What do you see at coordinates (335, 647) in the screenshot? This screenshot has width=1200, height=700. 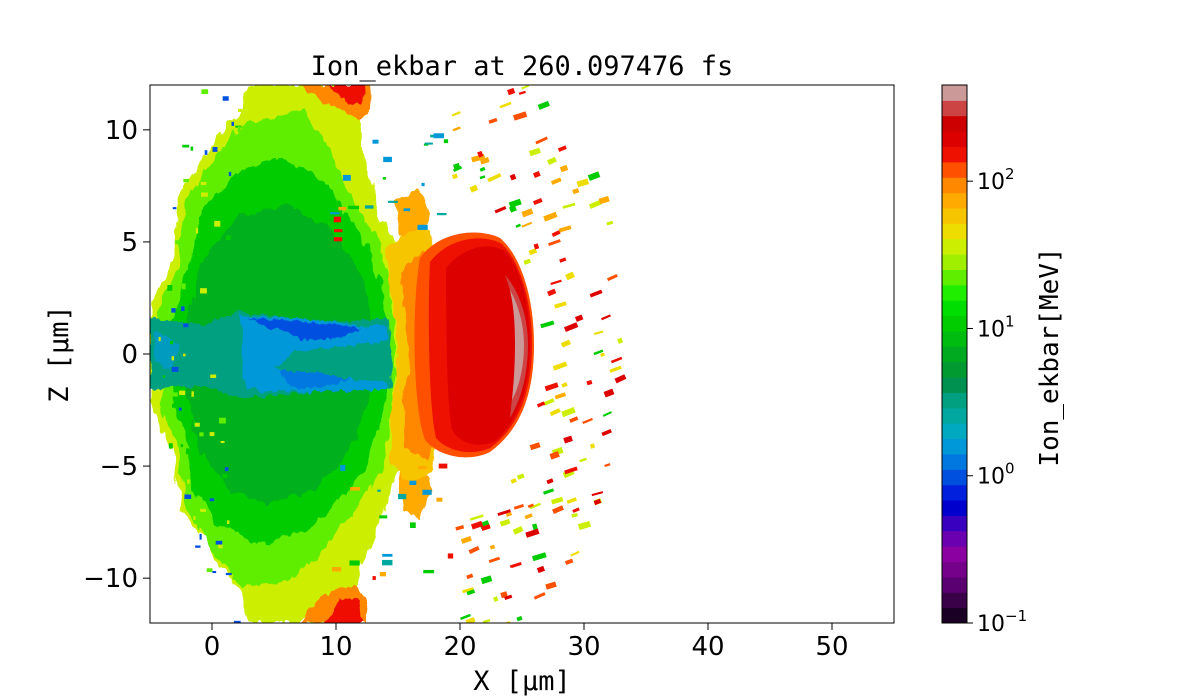 I see `x-tick-label: 10` at bounding box center [335, 647].